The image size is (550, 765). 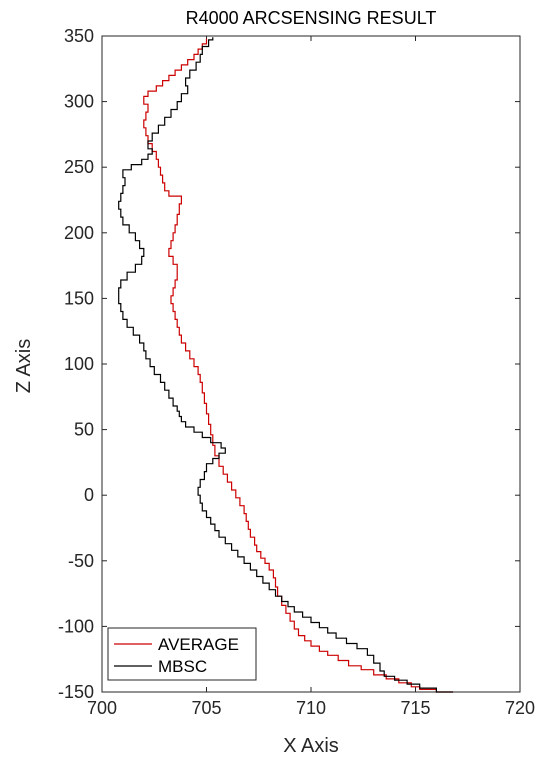 I want to click on y-tick-label: -50, so click(x=81, y=561).